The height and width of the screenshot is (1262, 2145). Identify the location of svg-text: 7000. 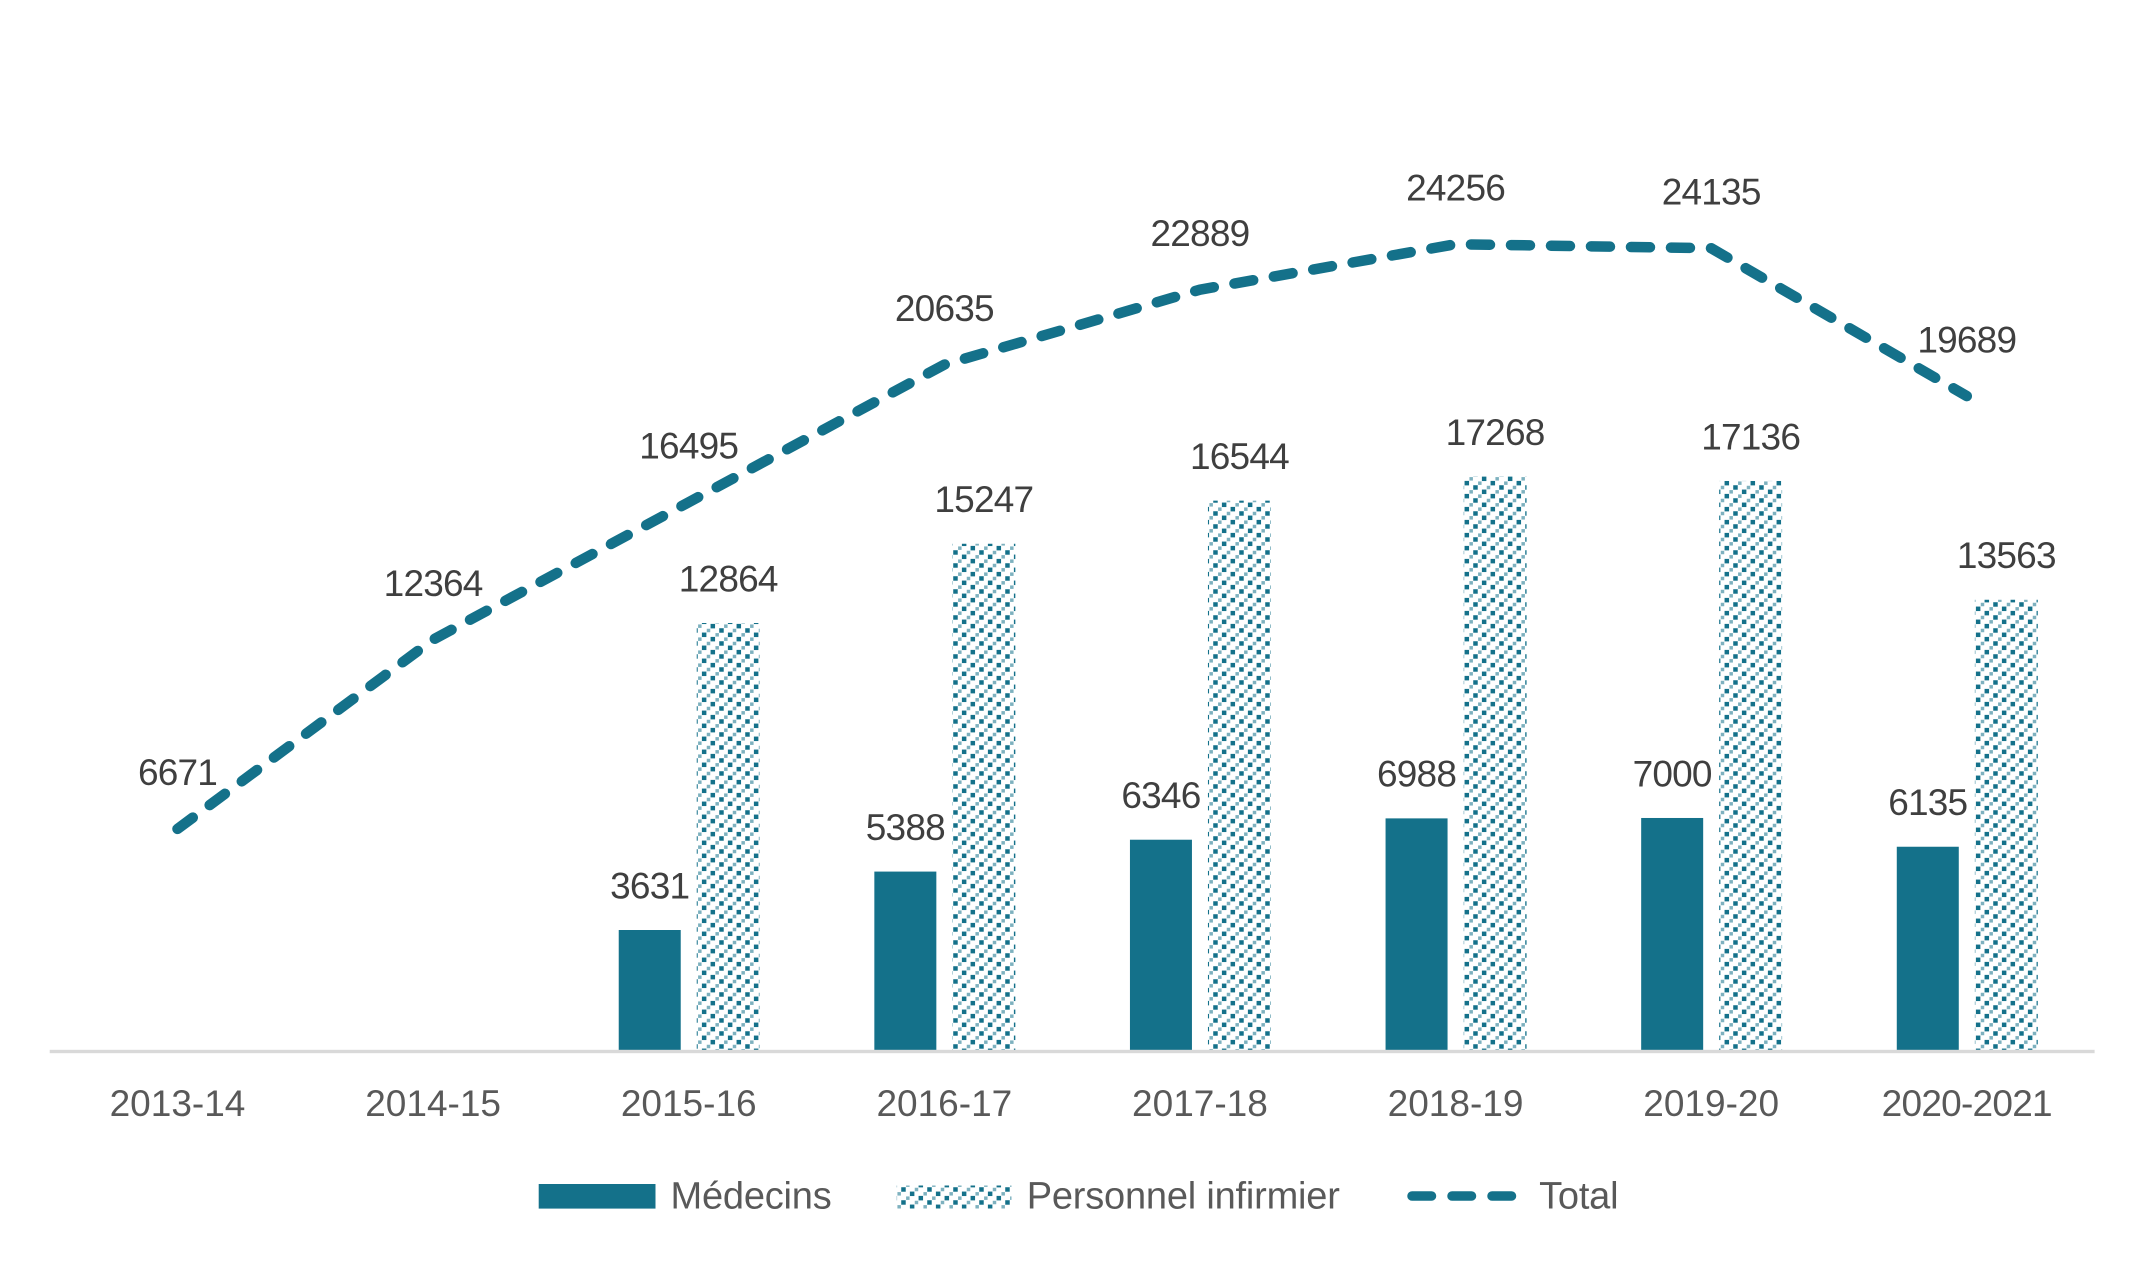
(1672, 773).